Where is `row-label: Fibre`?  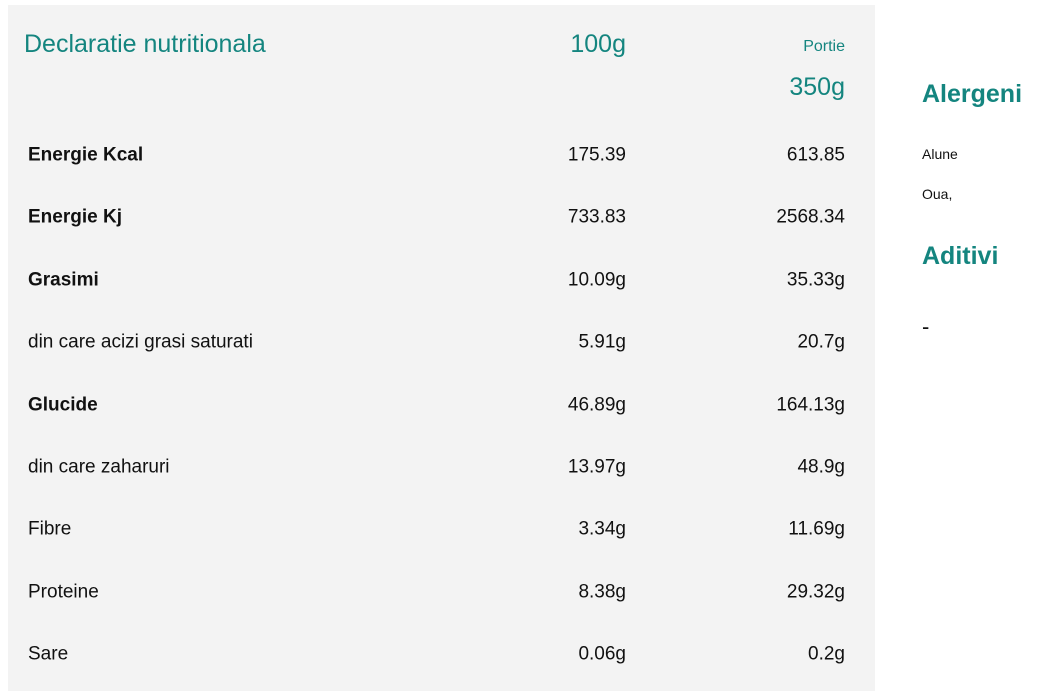
row-label: Fibre is located at coordinates (50, 529).